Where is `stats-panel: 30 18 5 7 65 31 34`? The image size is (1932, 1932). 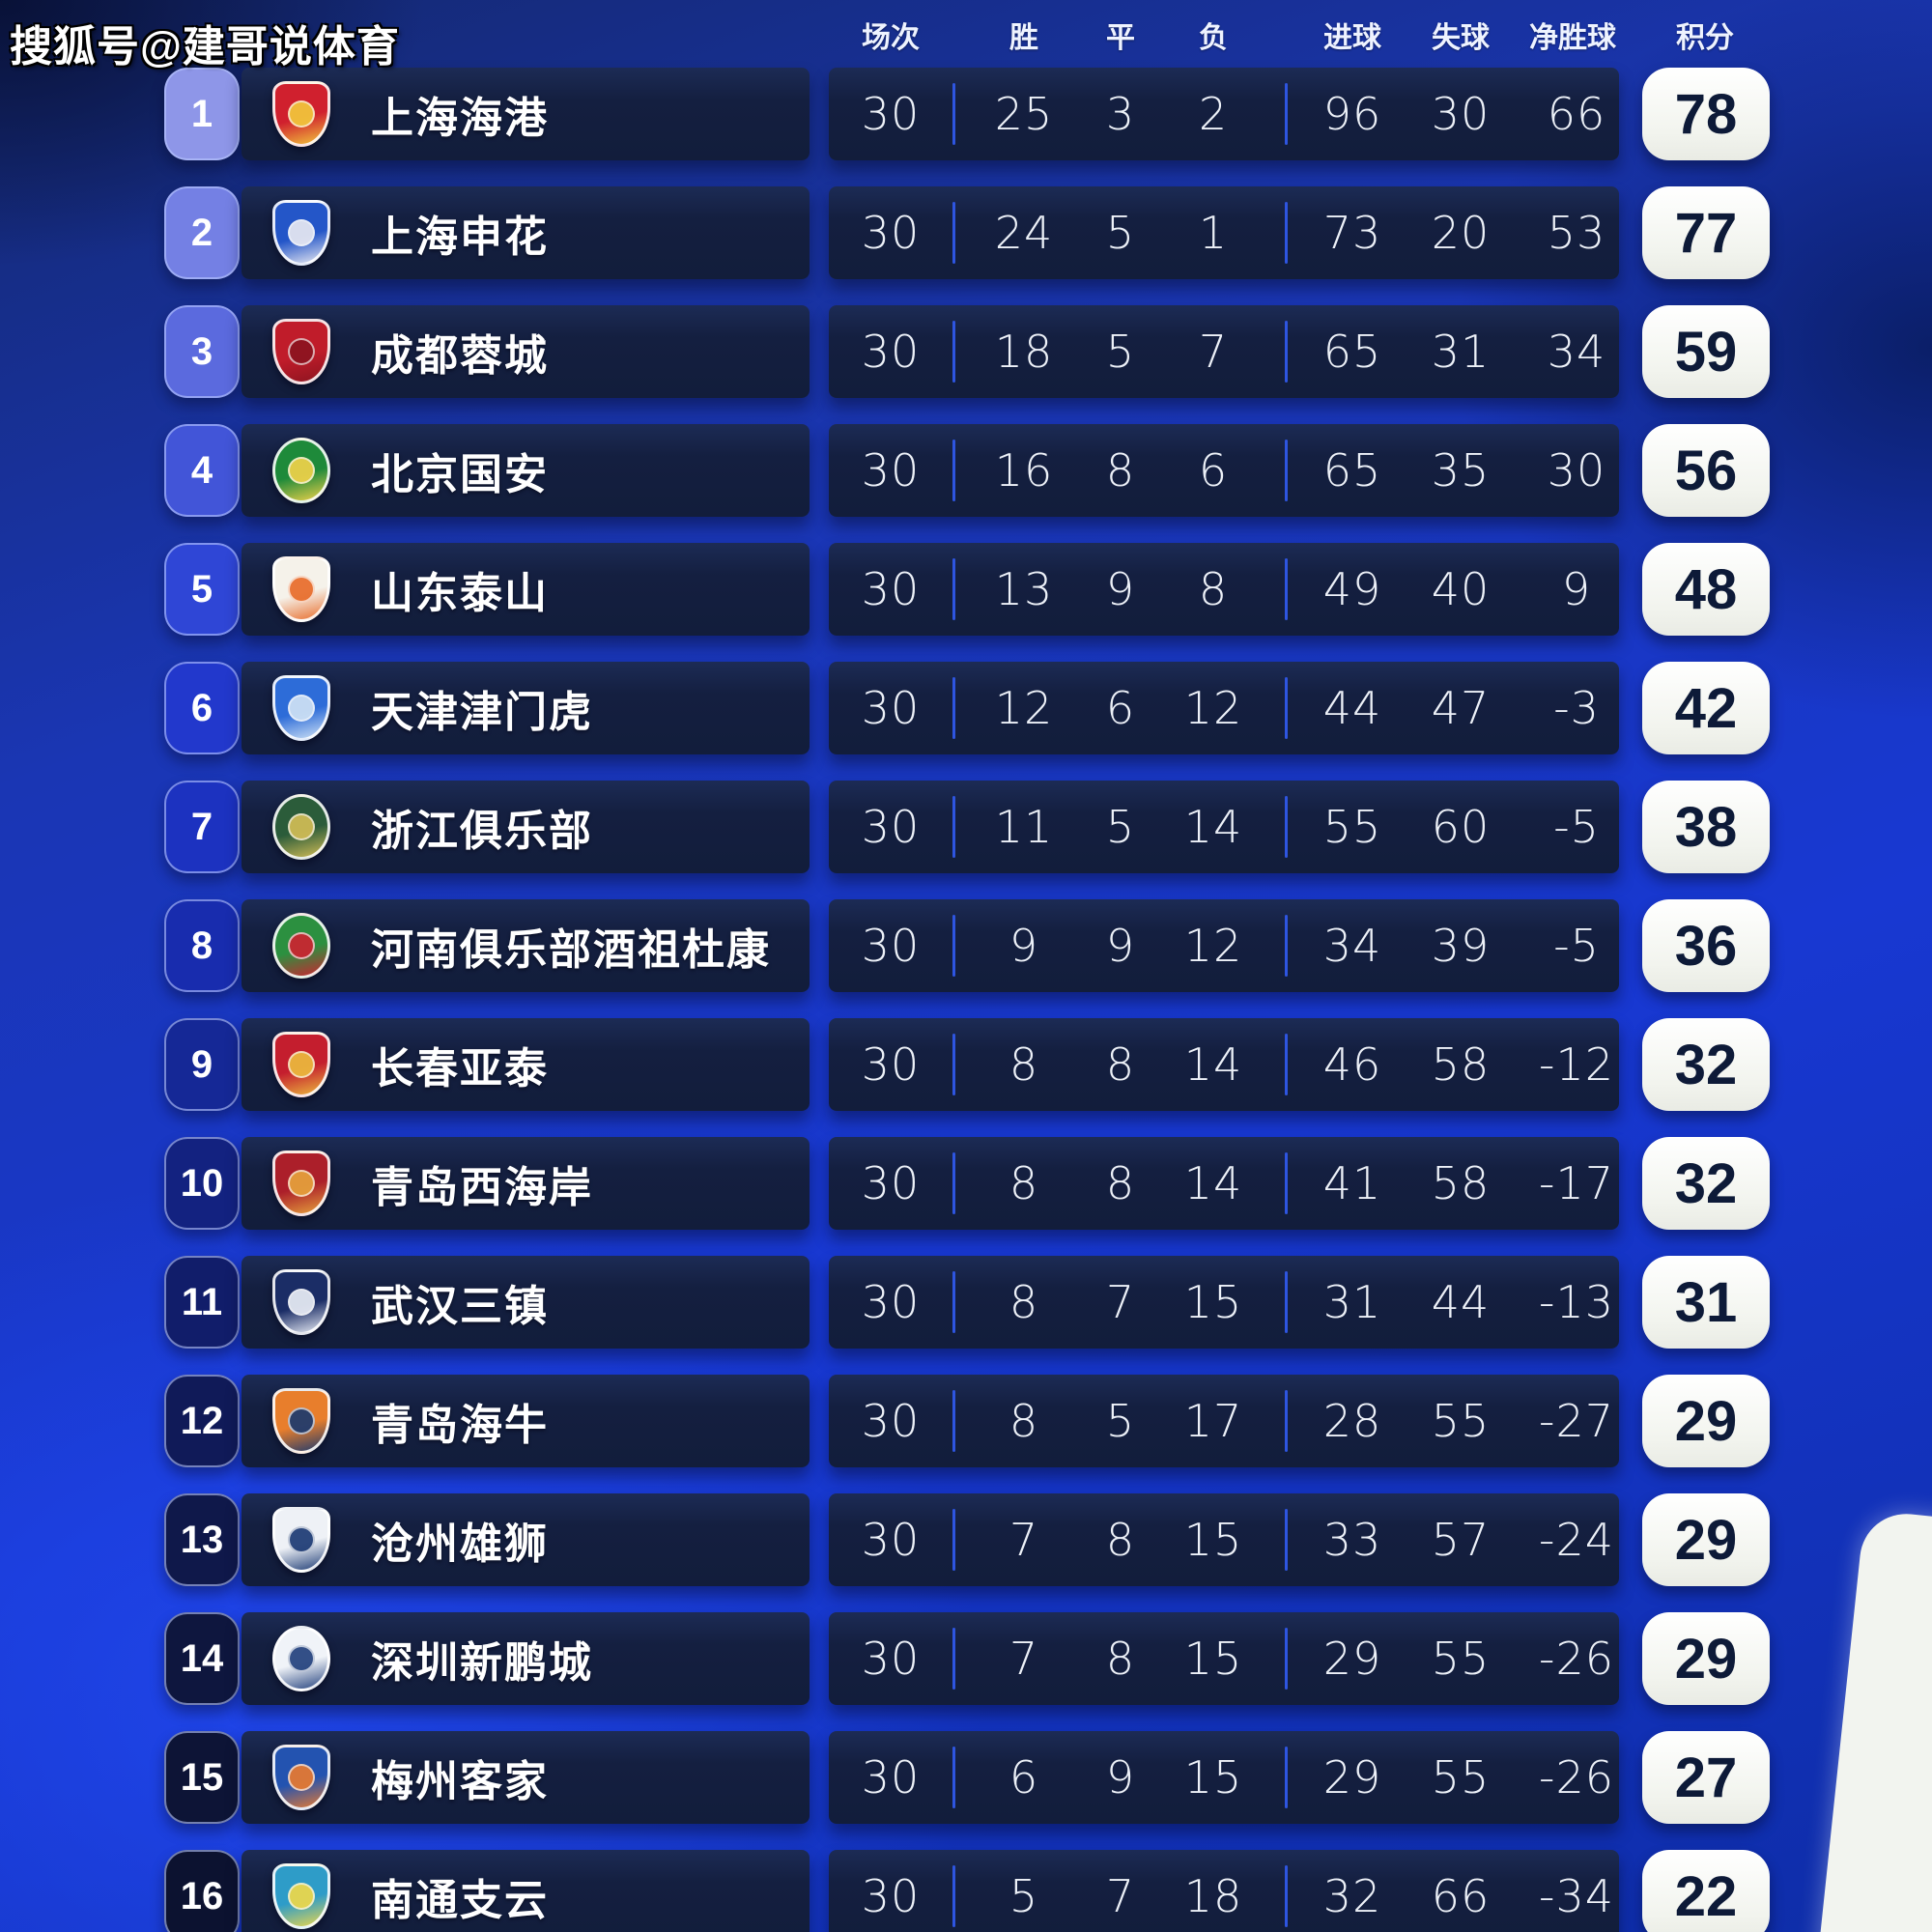 stats-panel: 30 18 5 7 65 31 34 is located at coordinates (1224, 351).